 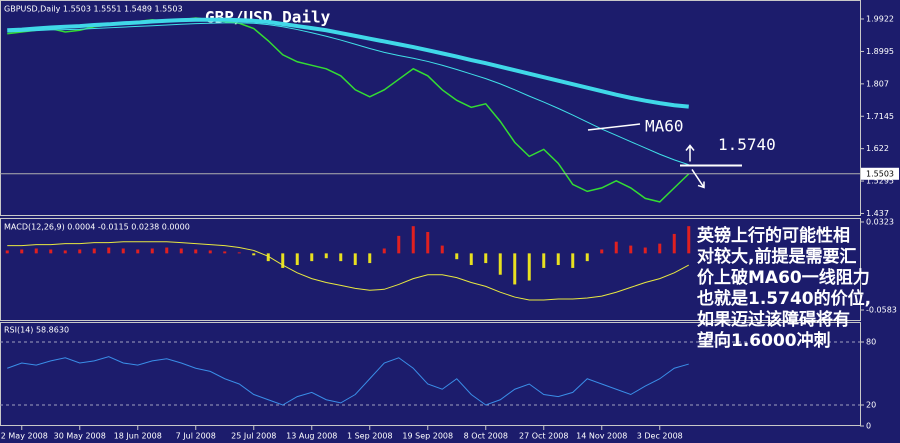 I want to click on x-tick-label: 7 Jul 2008, so click(x=196, y=436).